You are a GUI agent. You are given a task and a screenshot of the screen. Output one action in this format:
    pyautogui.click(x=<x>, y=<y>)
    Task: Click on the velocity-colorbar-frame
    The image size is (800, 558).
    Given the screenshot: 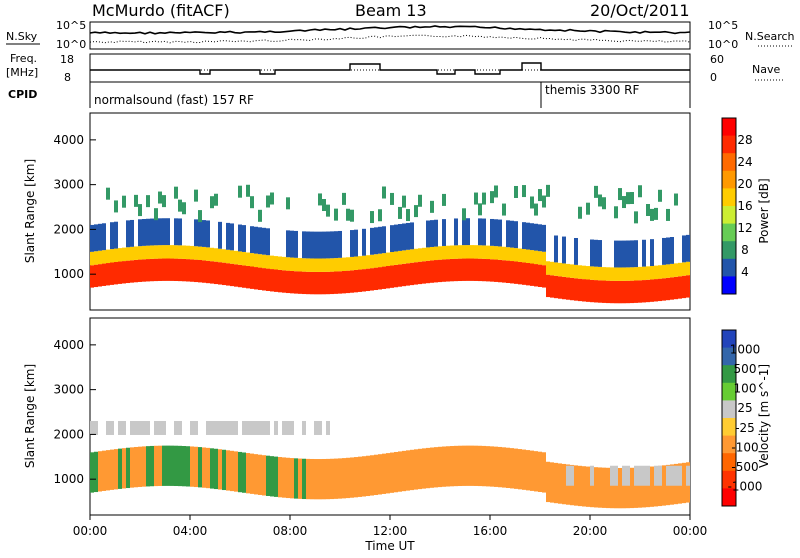 What is the action you would take?
    pyautogui.click(x=729, y=418)
    